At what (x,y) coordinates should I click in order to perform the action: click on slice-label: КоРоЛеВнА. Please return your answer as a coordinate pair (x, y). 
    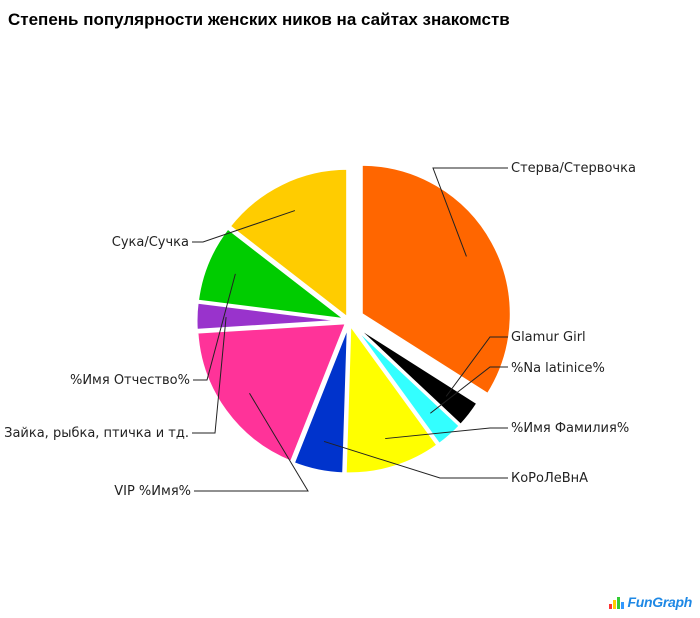
    Looking at the image, I should click on (549, 478).